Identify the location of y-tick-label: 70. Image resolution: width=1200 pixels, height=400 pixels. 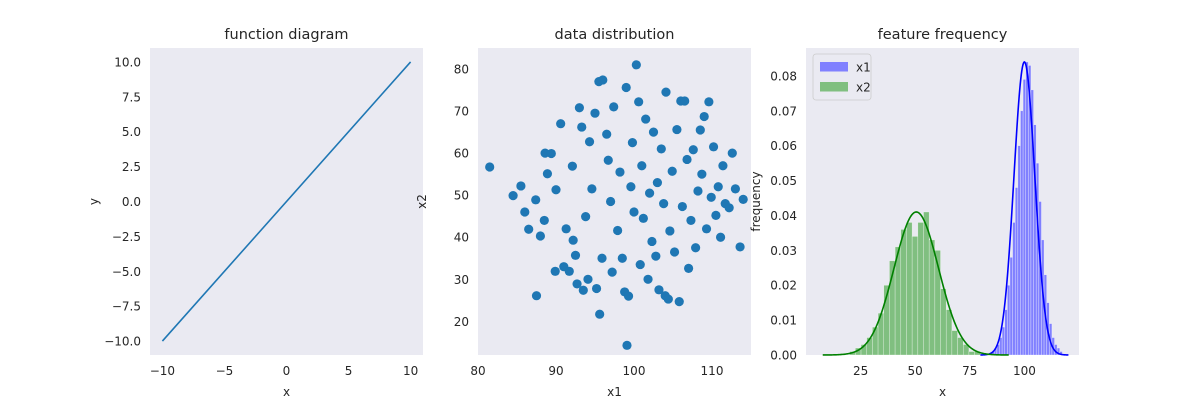
(461, 112).